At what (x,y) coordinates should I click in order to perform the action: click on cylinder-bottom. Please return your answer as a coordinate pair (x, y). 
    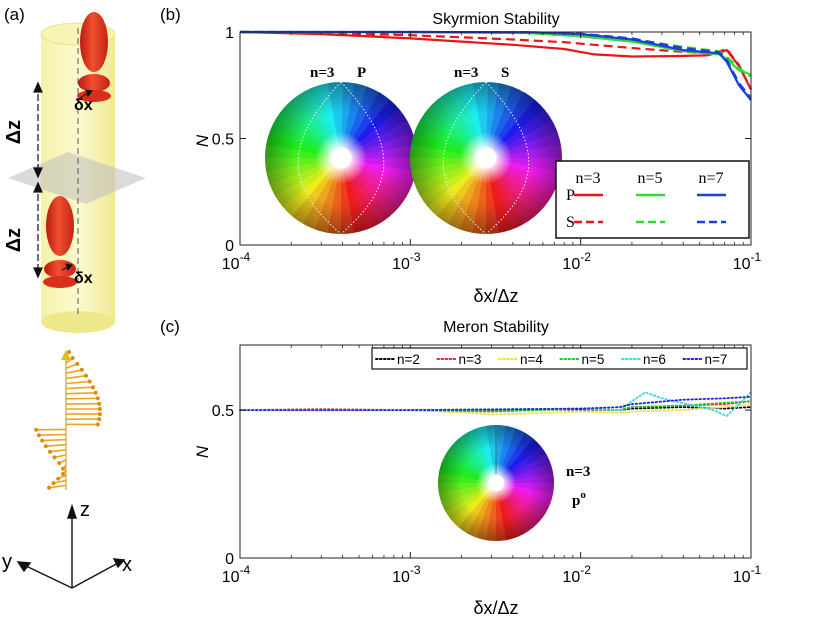
    Looking at the image, I should click on (78, 322).